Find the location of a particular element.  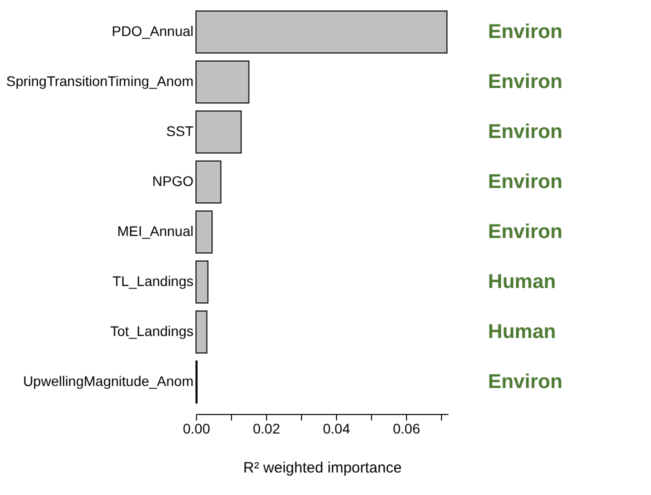

y-tick-label: PDO_Annual is located at coordinates (153, 31).